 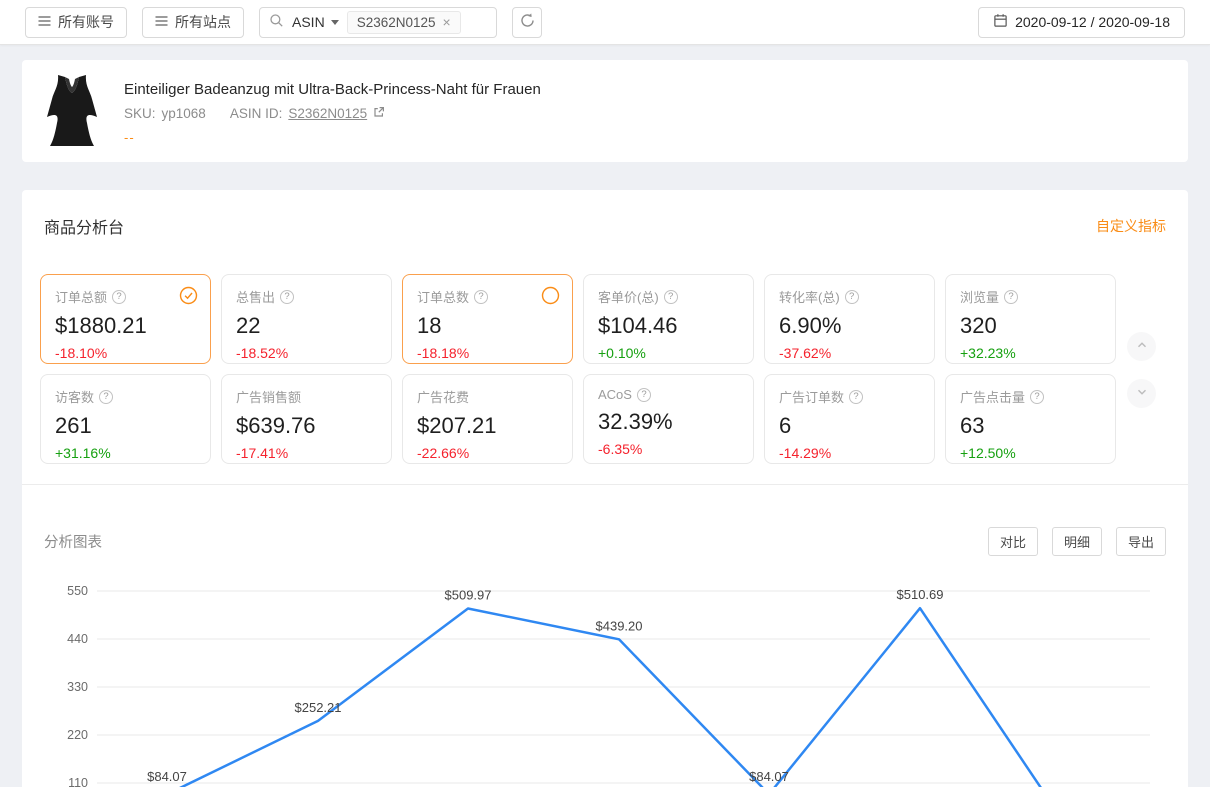 I want to click on metric-value: 22, so click(x=248, y=325).